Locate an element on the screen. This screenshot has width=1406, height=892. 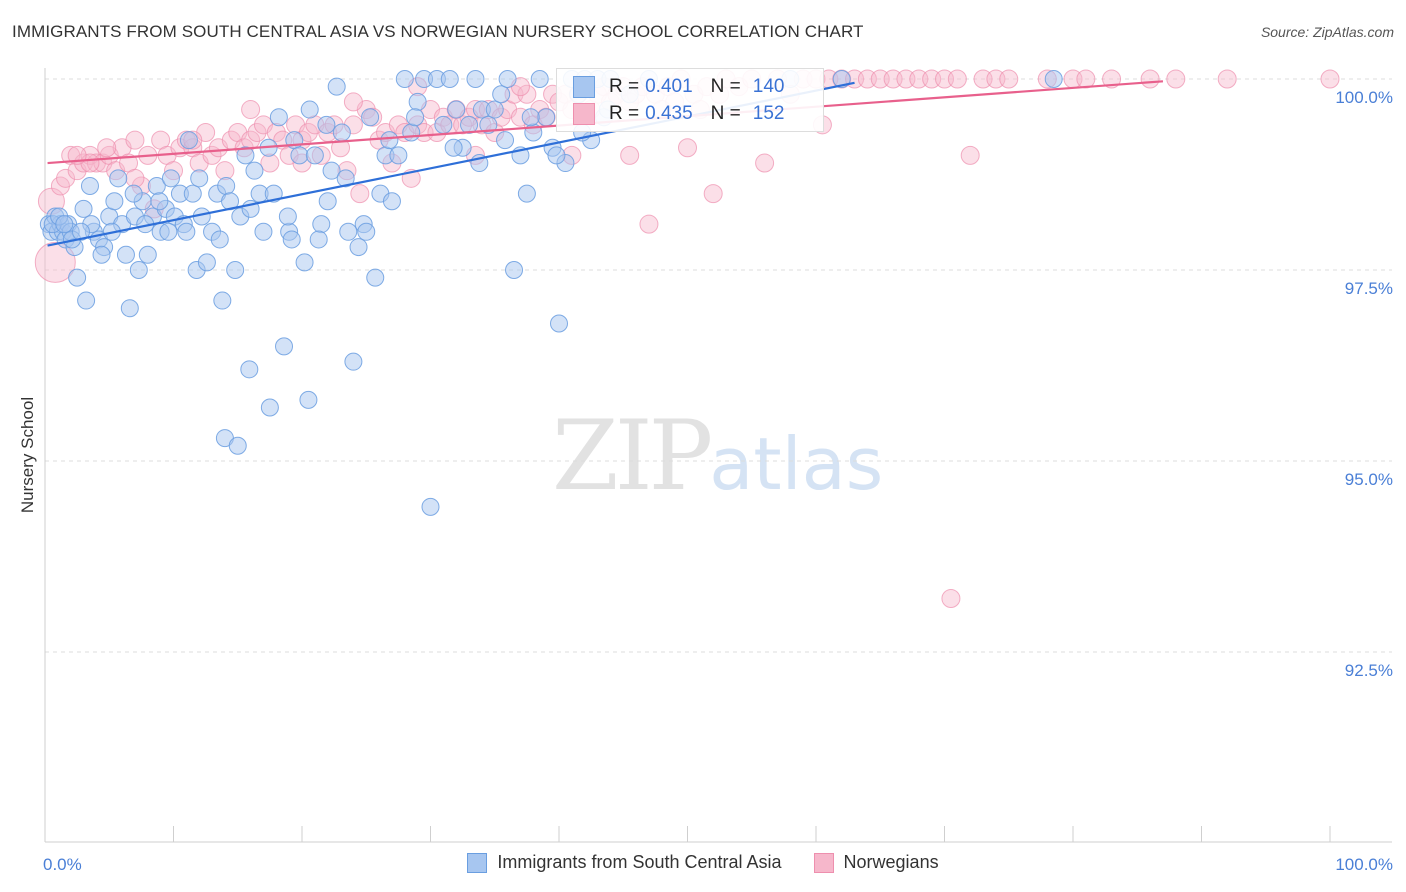
x-tick-label-max: 100.0% is located at coordinates (1364, 864).